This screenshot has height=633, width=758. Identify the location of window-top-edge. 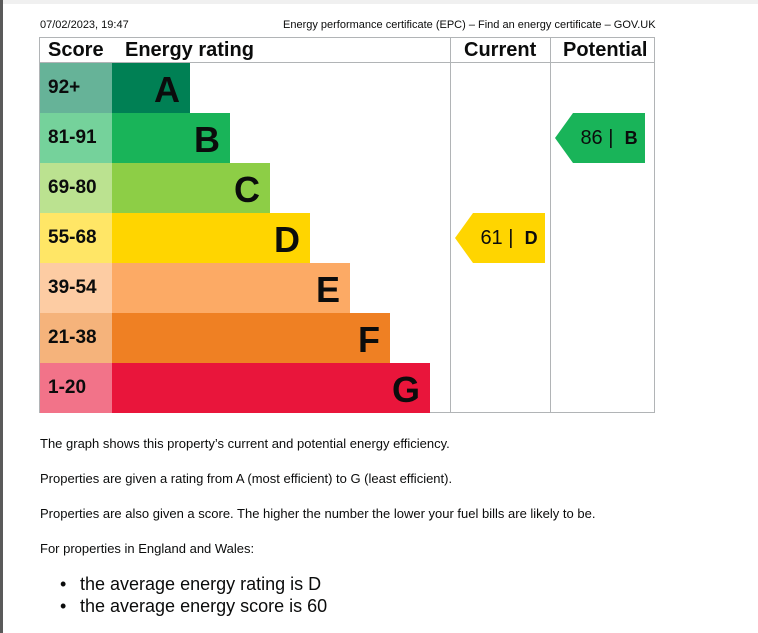
(380, 2).